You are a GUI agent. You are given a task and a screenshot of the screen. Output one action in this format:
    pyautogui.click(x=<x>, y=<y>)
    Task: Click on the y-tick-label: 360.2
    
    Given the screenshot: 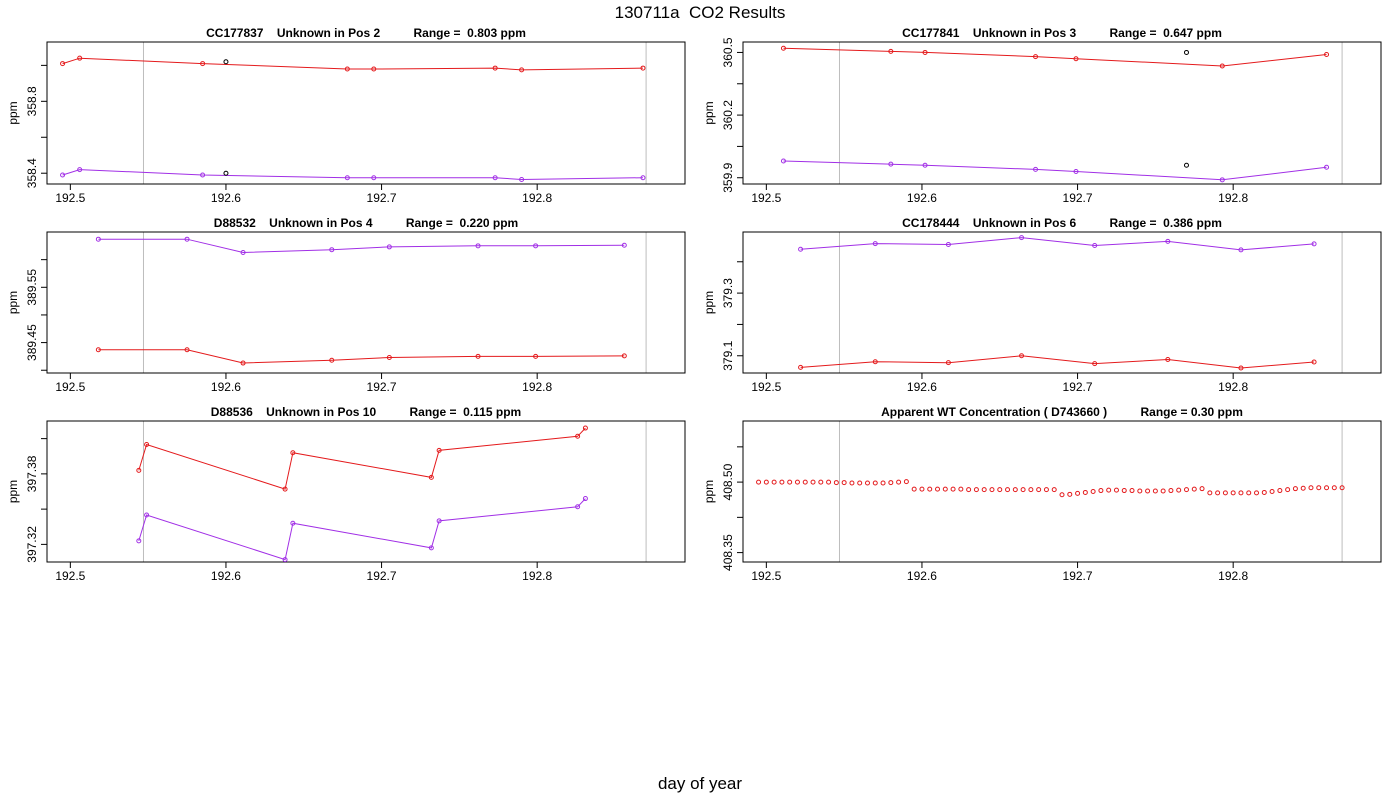 What is the action you would take?
    pyautogui.click(x=728, y=115)
    